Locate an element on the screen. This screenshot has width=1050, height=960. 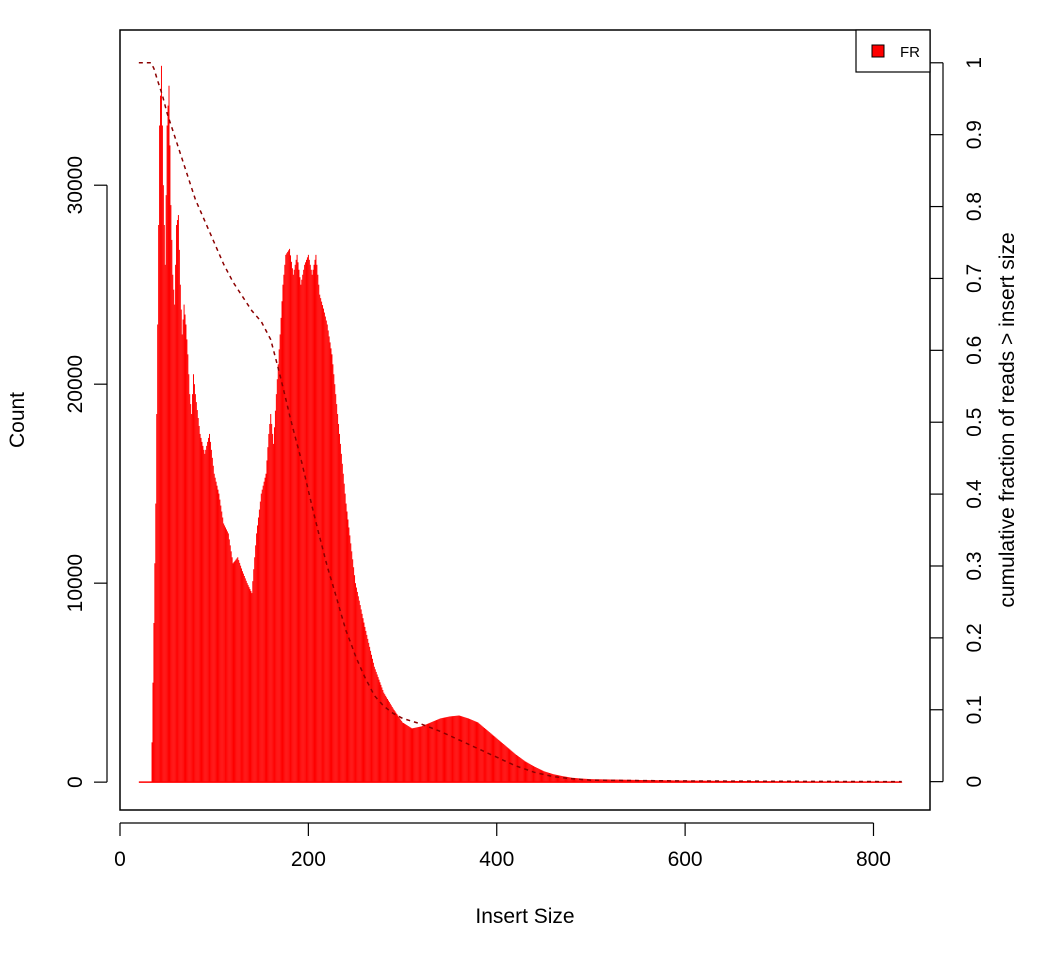
y2-tick-label: 0 is located at coordinates (974, 782).